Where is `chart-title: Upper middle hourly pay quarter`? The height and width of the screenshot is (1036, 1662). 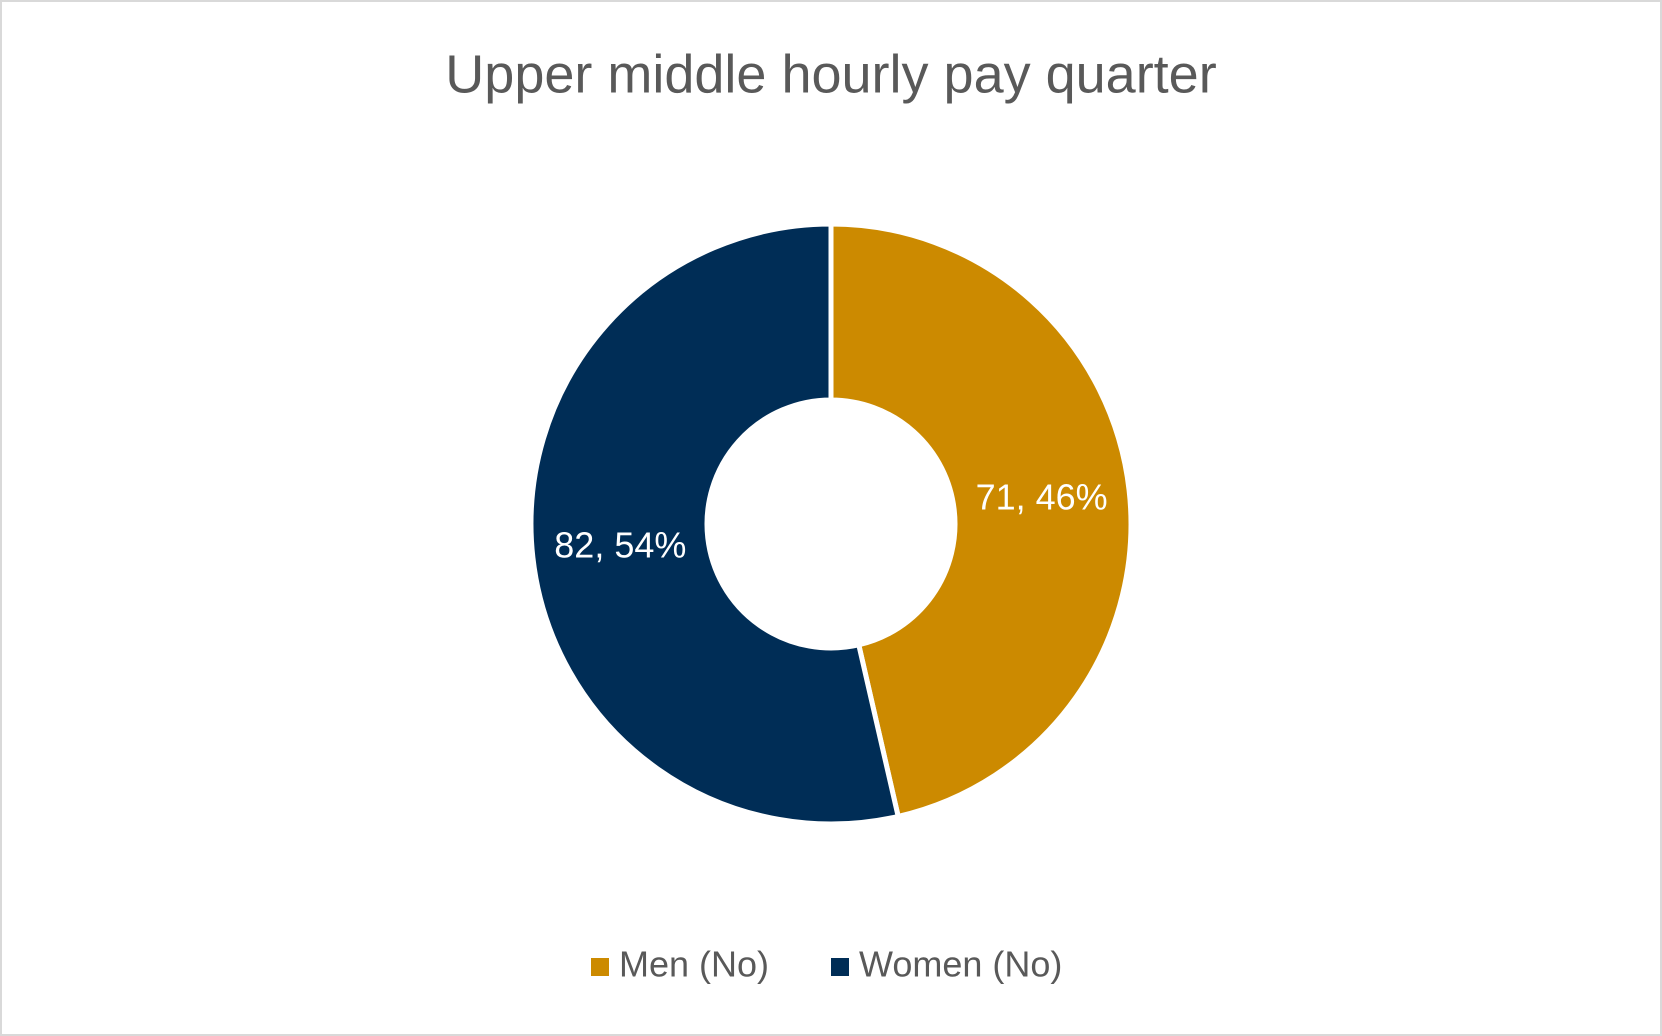
chart-title: Upper middle hourly pay quarter is located at coordinates (830, 74).